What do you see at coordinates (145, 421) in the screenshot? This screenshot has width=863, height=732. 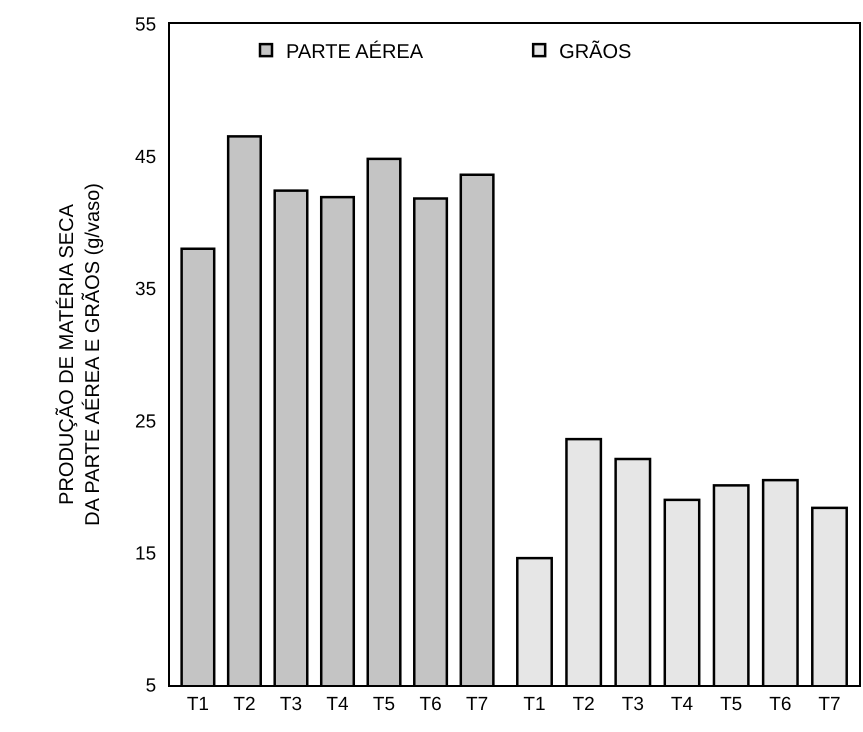 I see `y-tick-label: 25` at bounding box center [145, 421].